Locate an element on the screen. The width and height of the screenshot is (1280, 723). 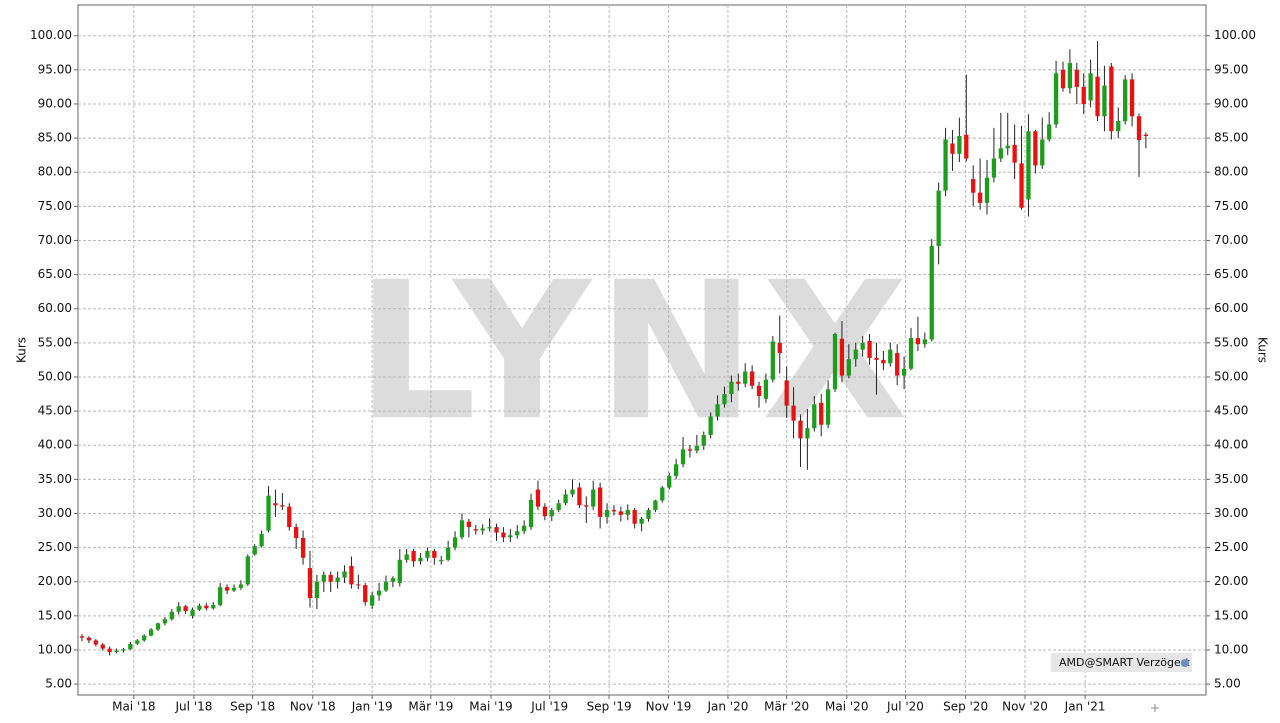
y-tick-label: 15.00 is located at coordinates (55, 615).